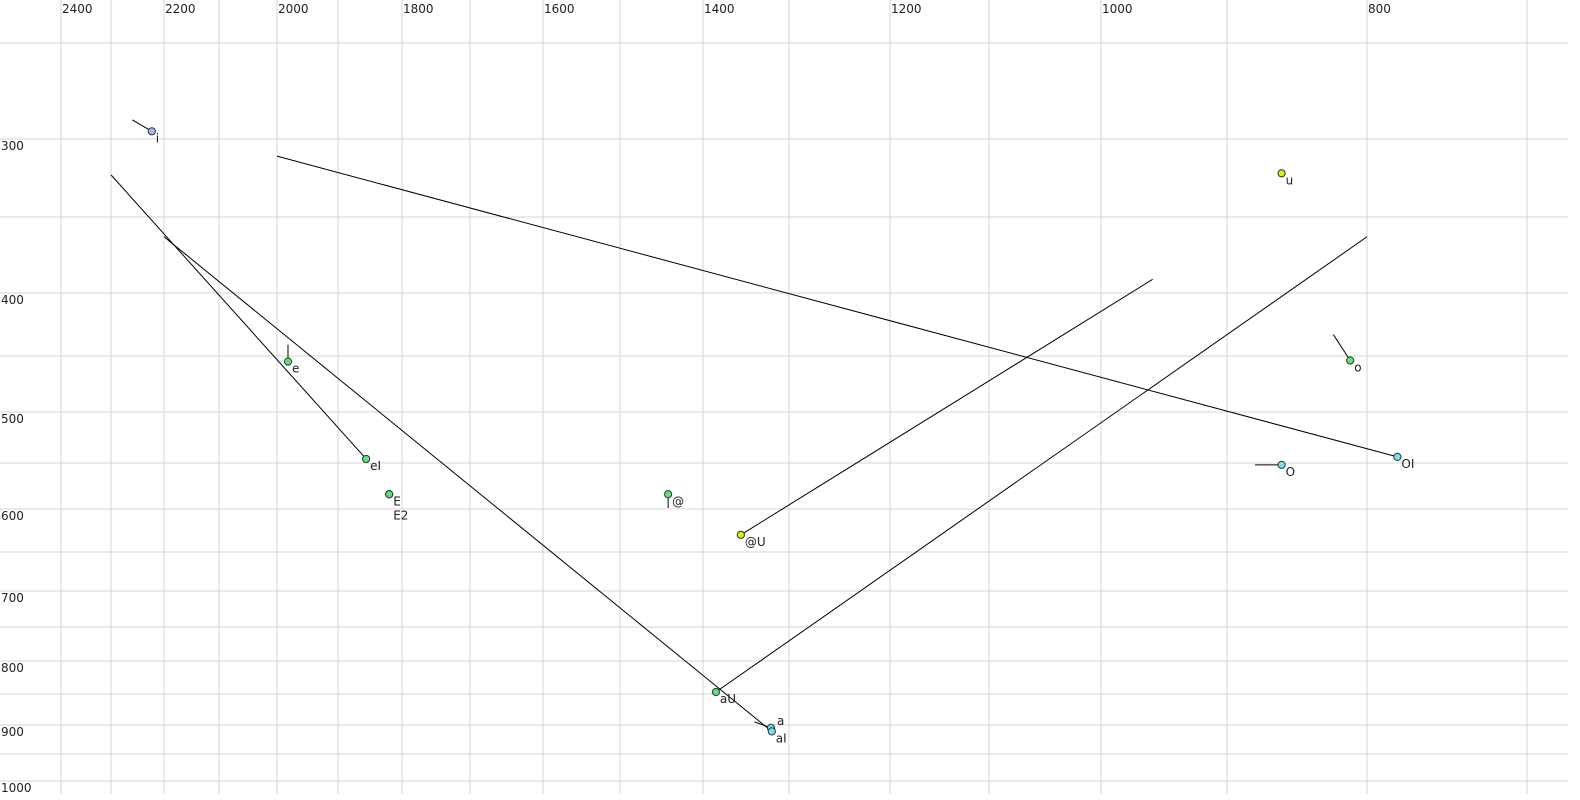  I want to click on x-tick-label: 800, so click(1379, 9).